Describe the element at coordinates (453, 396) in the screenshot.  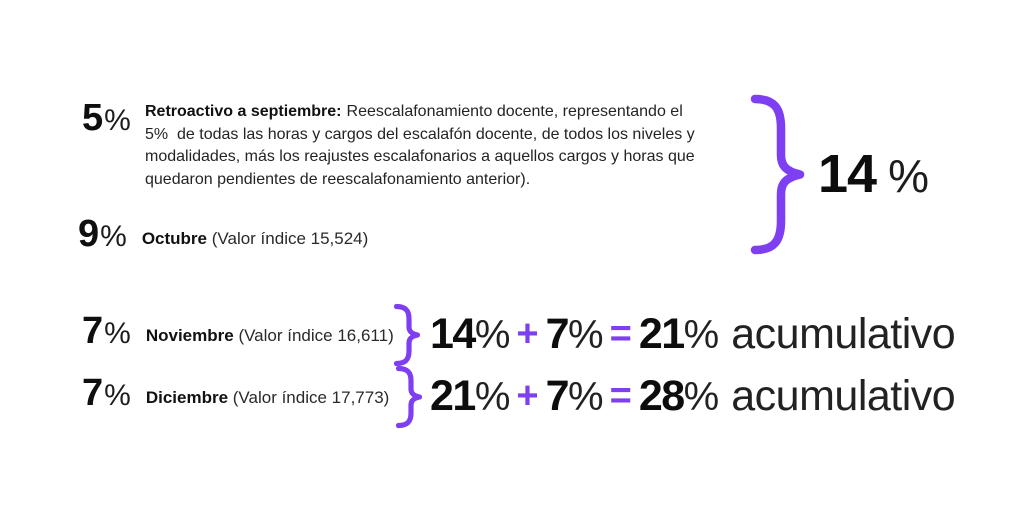
I see `eq-a: 21` at that location.